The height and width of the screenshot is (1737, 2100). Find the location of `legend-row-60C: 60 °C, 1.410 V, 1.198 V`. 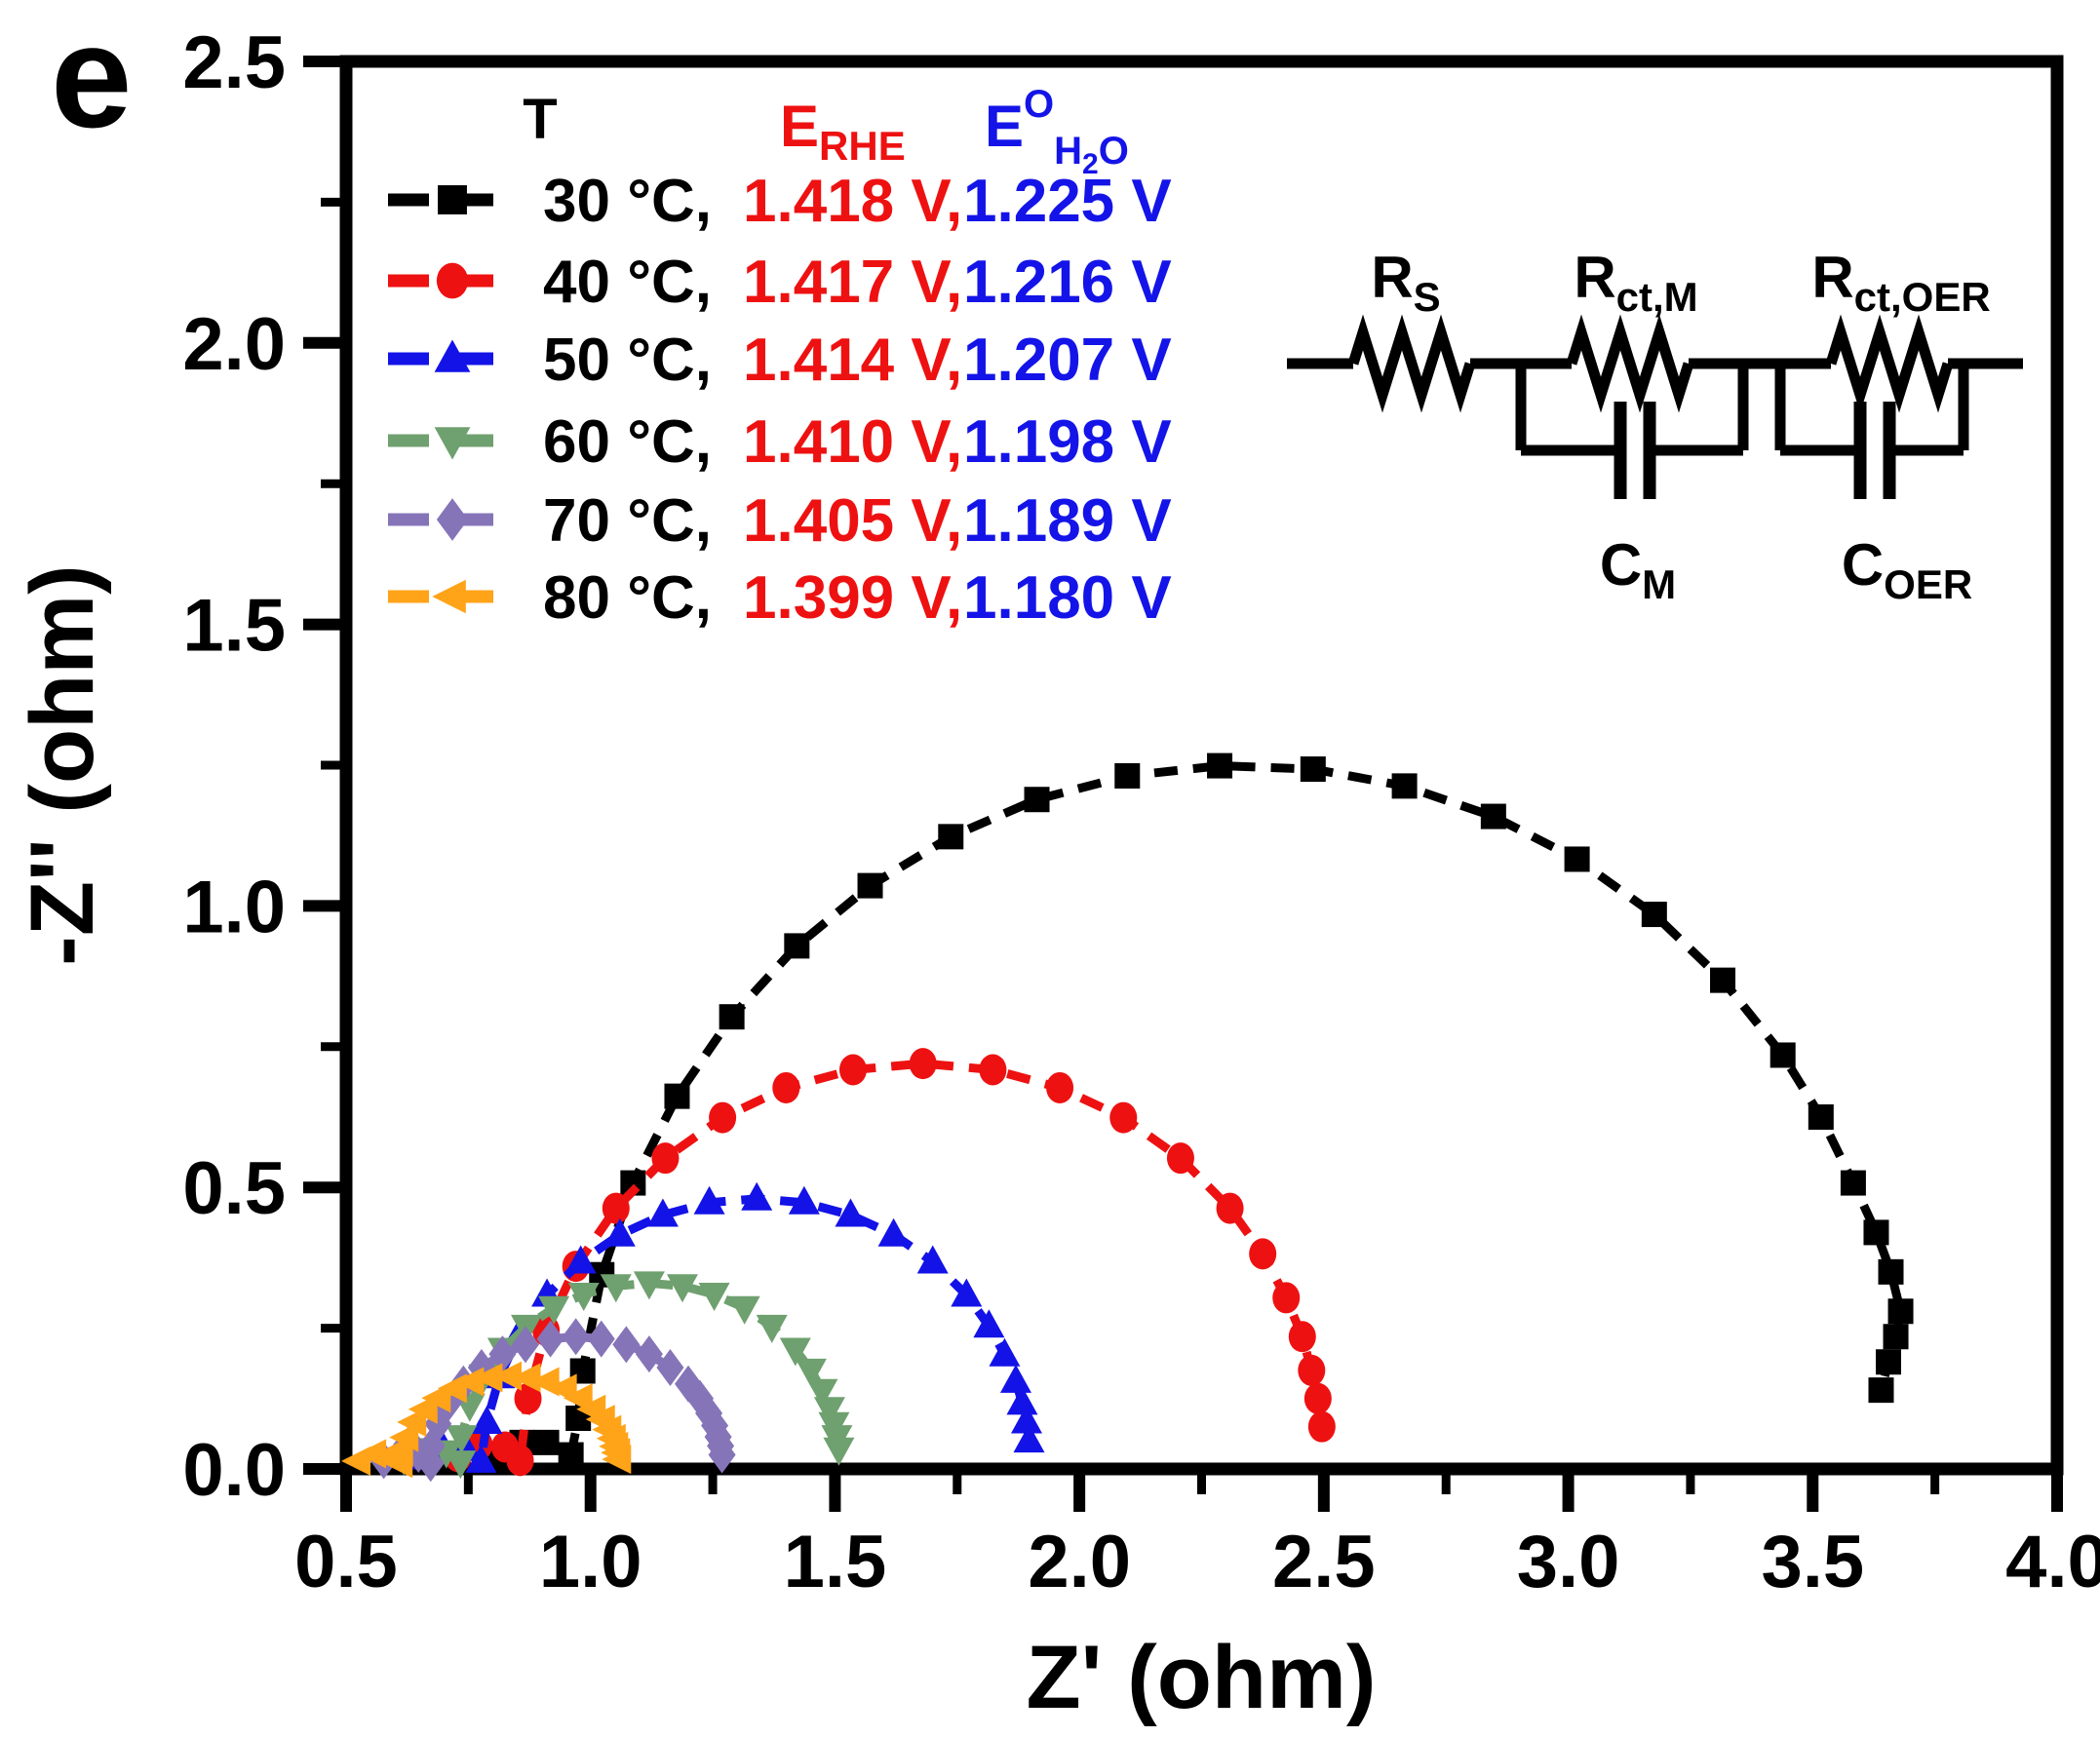

legend-row-60C: 60 °C, 1.410 V, 1.198 V is located at coordinates (780, 442).